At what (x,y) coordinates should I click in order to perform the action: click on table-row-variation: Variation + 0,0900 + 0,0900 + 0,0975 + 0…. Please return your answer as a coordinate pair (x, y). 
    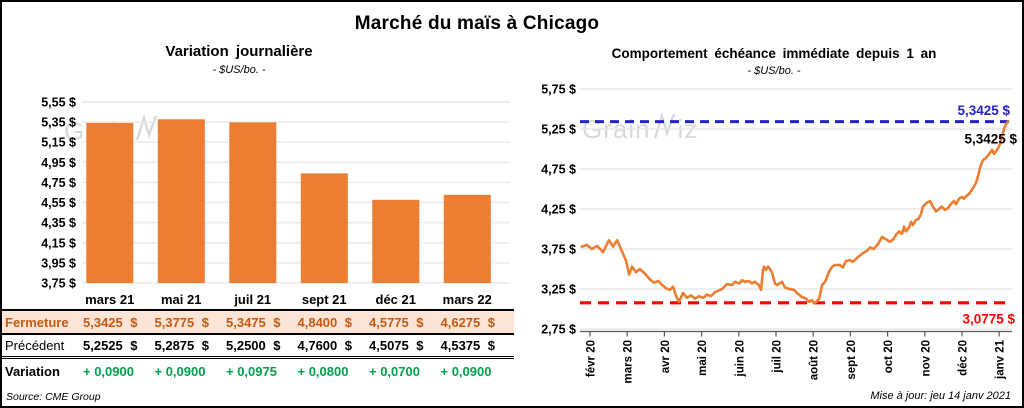
    Looking at the image, I should click on (258, 371).